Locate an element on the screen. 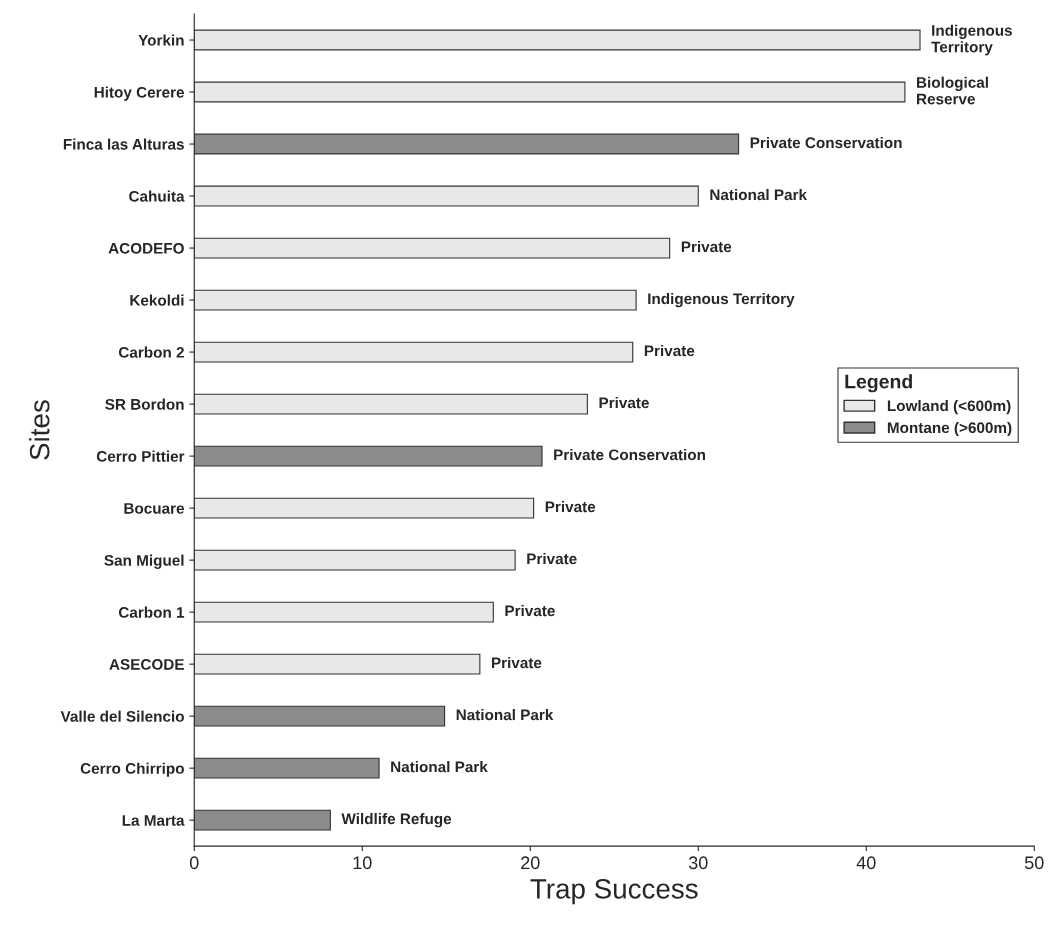 The width and height of the screenshot is (1050, 935). x-tick-label: 10 is located at coordinates (362, 863).